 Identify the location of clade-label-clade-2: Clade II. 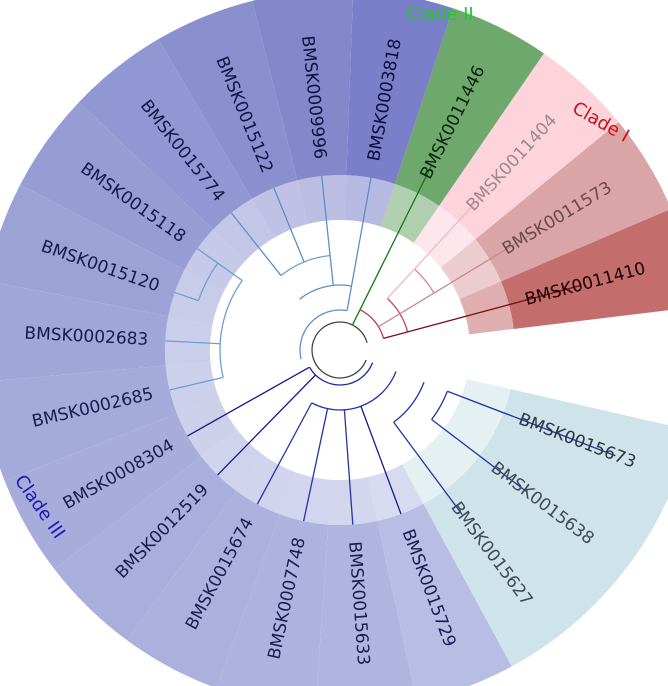
(439, 14).